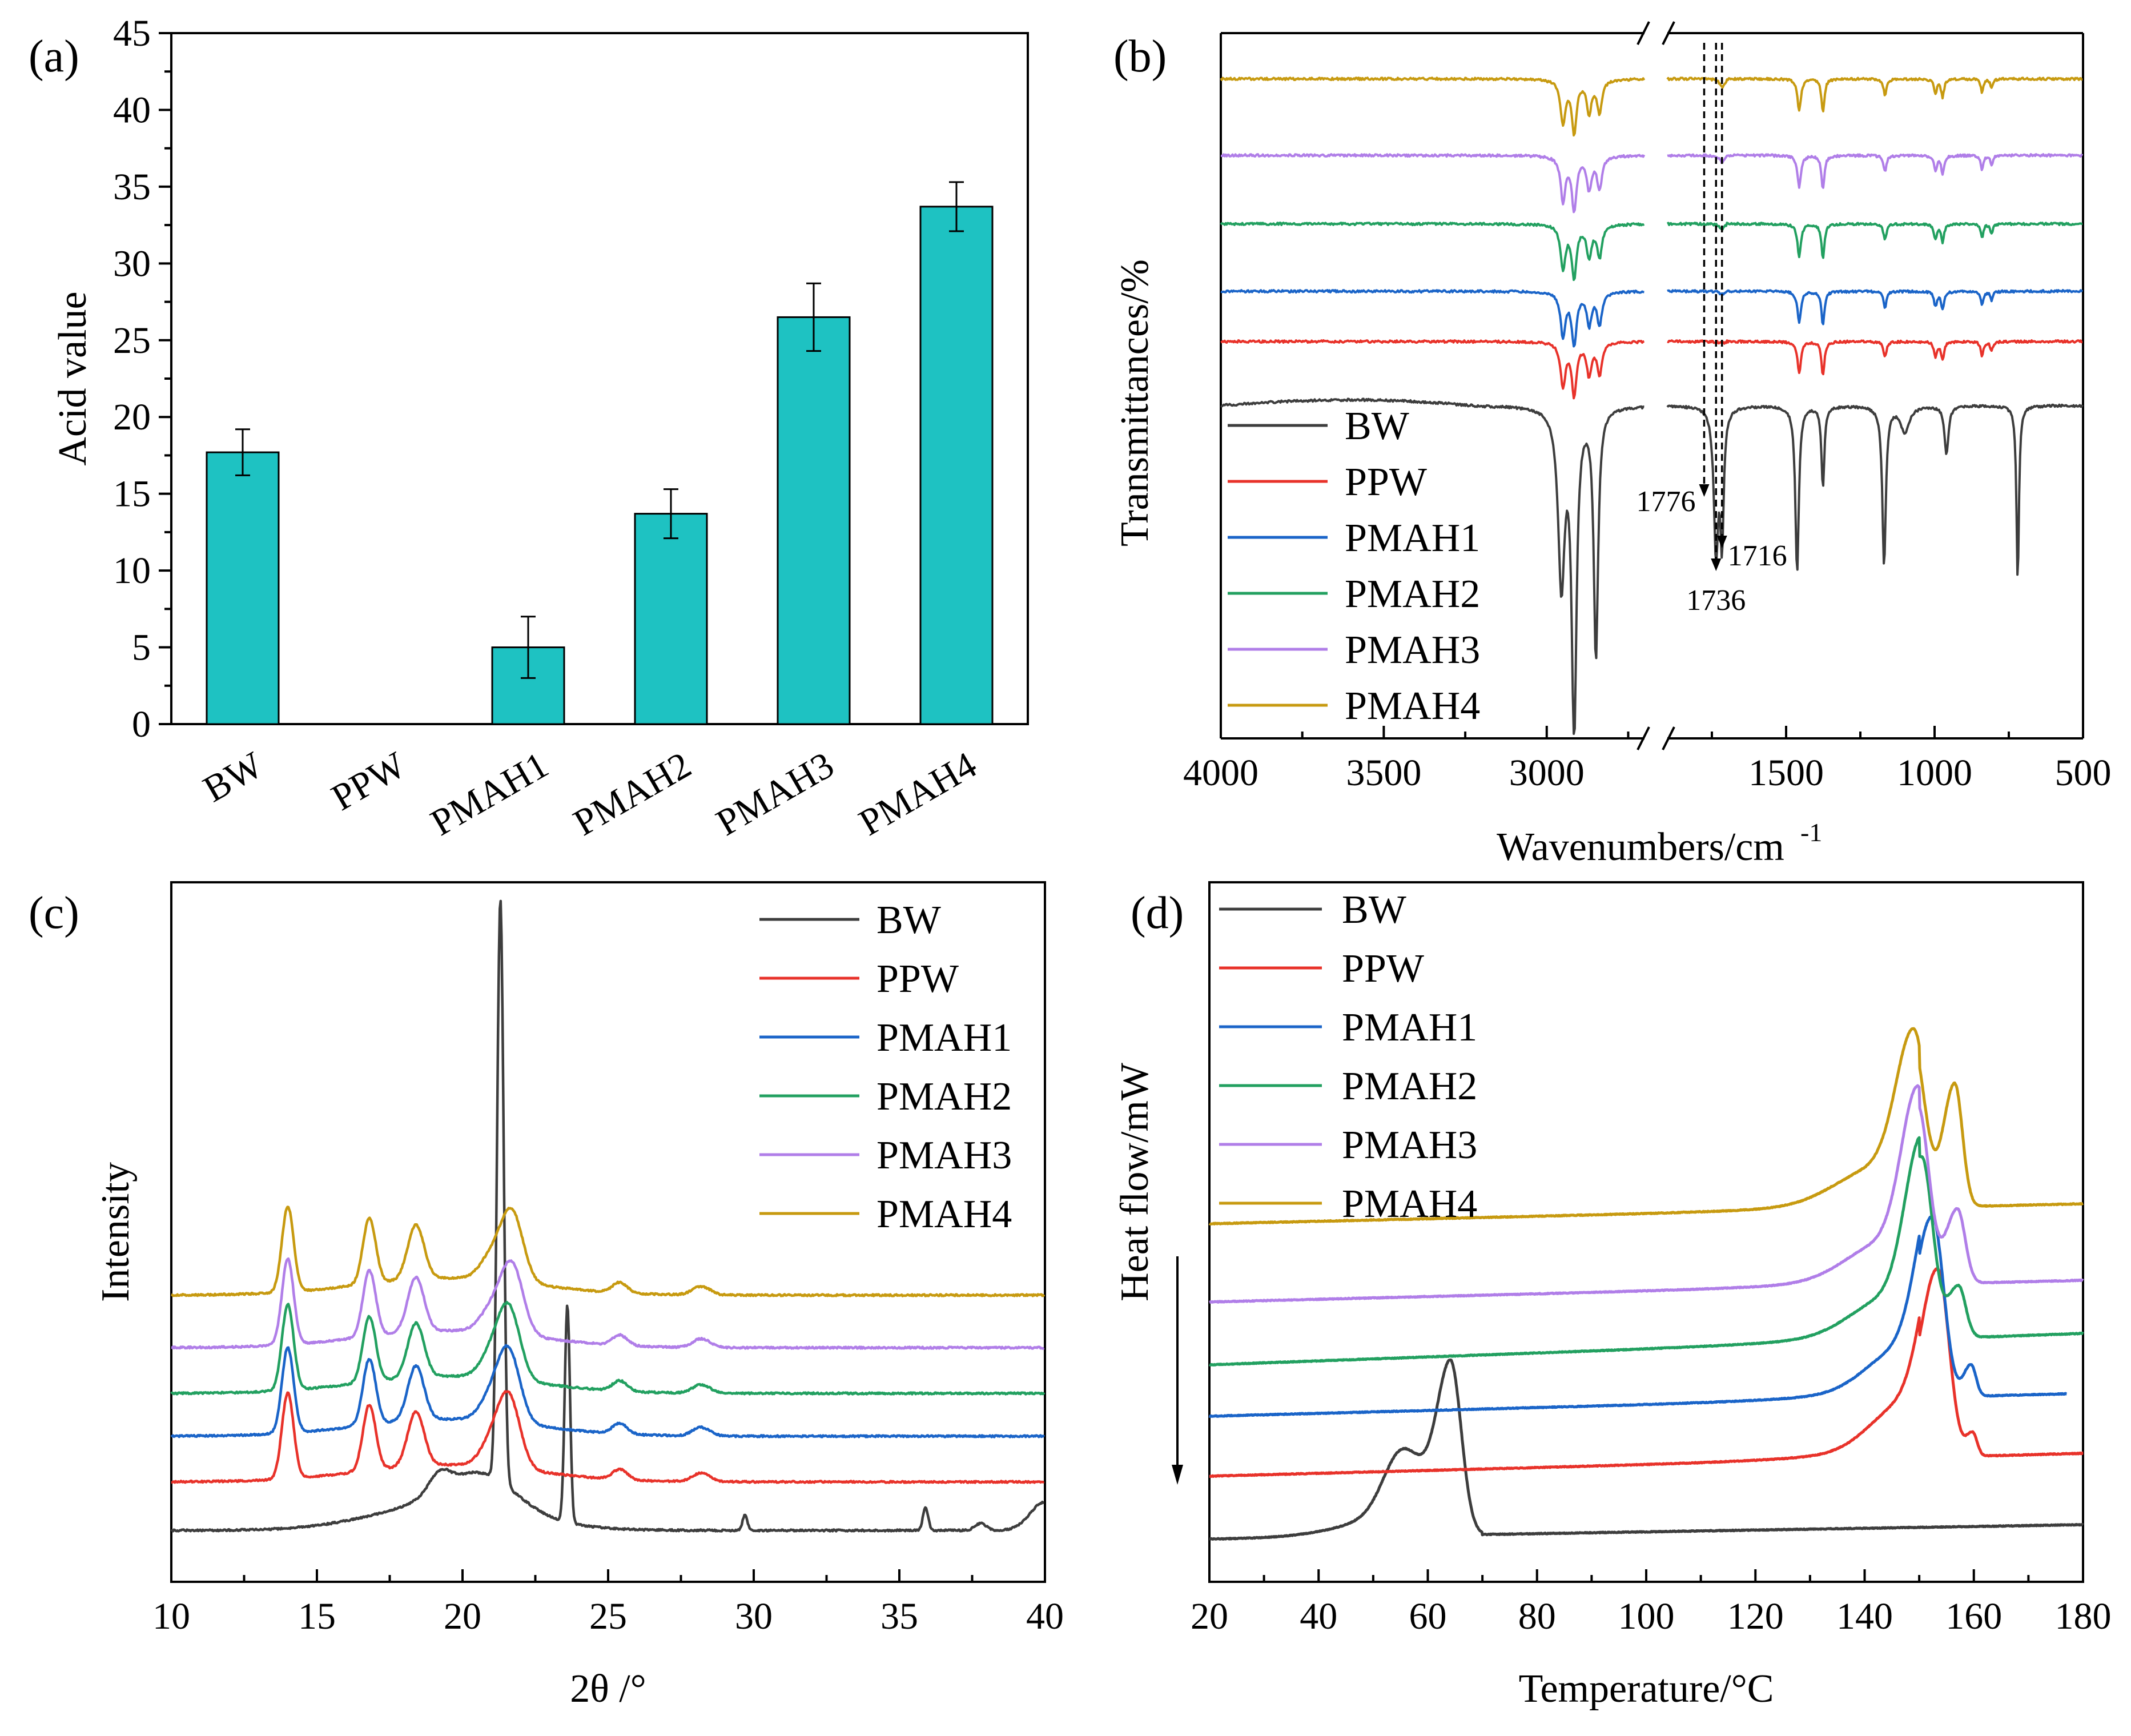 The width and height of the screenshot is (2131, 1736). What do you see at coordinates (1646, 1126) in the screenshot?
I see `dsc-line-pmah4` at bounding box center [1646, 1126].